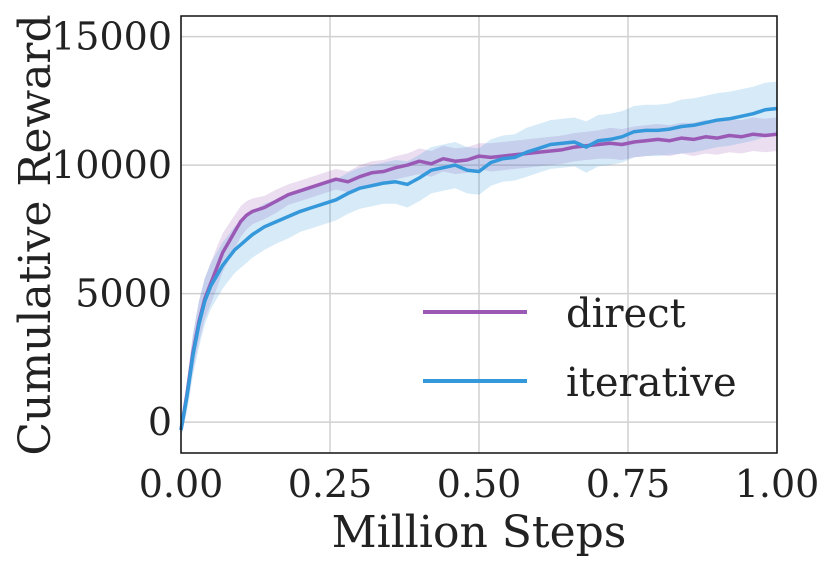 The height and width of the screenshot is (571, 830). Describe the element at coordinates (123, 294) in the screenshot. I see `y-tick-label: 5000` at that location.